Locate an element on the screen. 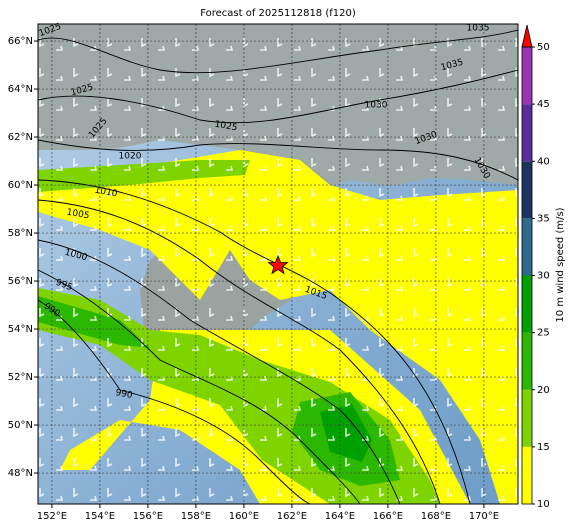 This screenshot has width=575, height=532. contour-label: 1010 is located at coordinates (106, 193).